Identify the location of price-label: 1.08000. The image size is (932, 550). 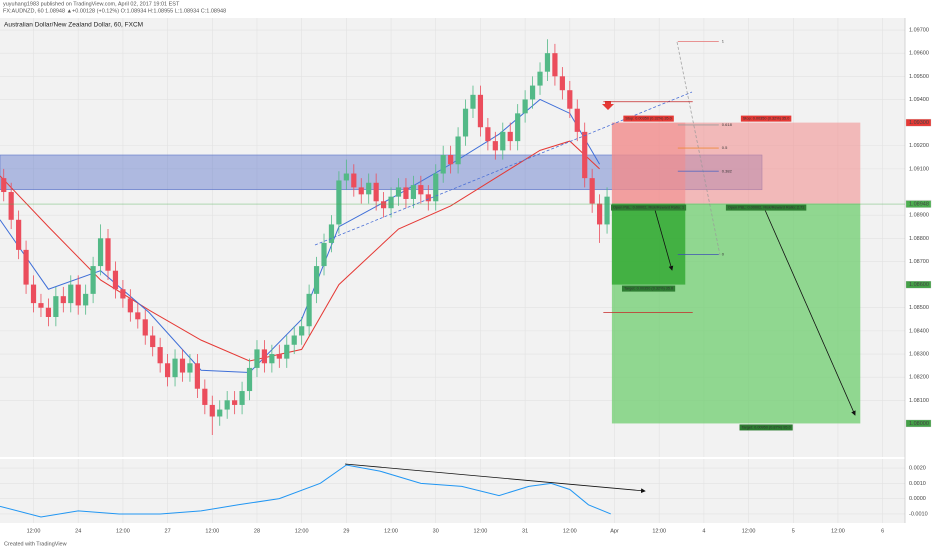
(919, 424).